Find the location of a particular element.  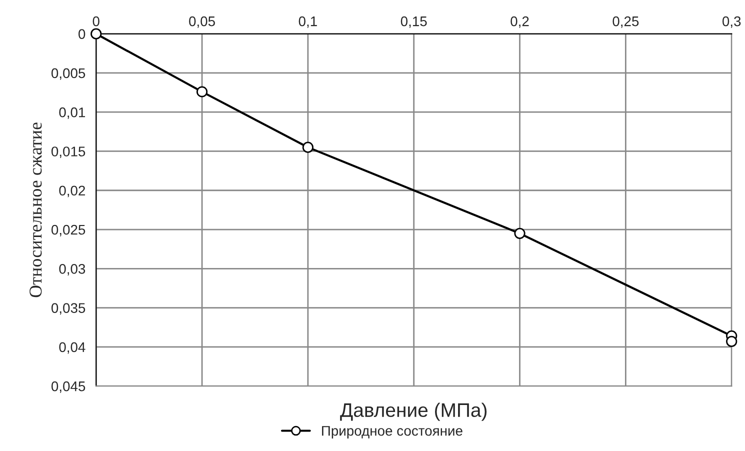

y-tick-label: 0,015 is located at coordinates (68, 152).